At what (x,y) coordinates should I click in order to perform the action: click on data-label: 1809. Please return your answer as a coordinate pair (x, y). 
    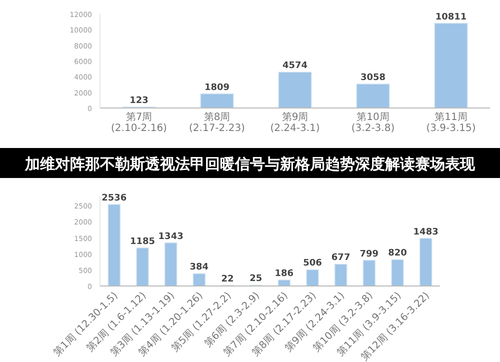
    Looking at the image, I should click on (217, 87).